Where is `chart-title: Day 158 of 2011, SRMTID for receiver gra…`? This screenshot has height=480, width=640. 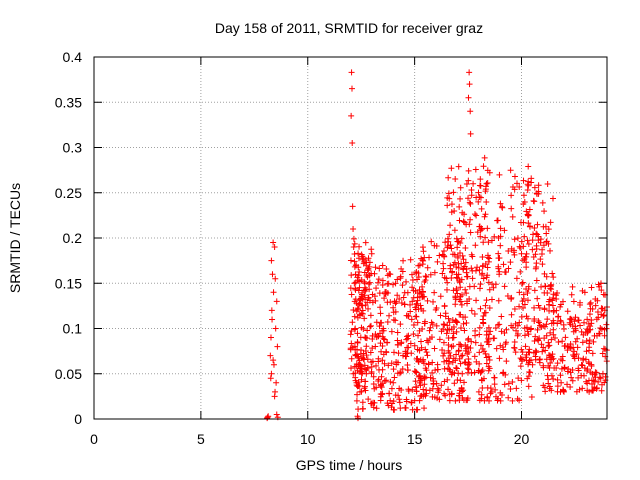
chart-title: Day 158 of 2011, SRMTID for receiver gra… is located at coordinates (349, 28).